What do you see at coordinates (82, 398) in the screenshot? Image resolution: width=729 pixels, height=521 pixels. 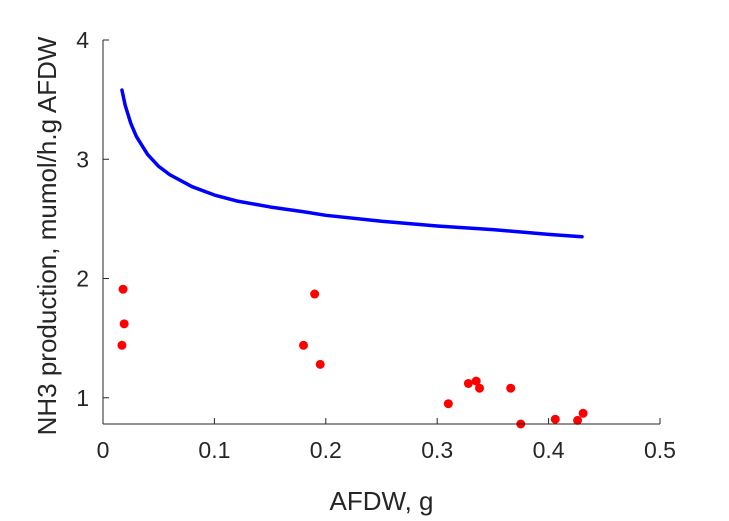 I see `y-tick-label: 1` at bounding box center [82, 398].